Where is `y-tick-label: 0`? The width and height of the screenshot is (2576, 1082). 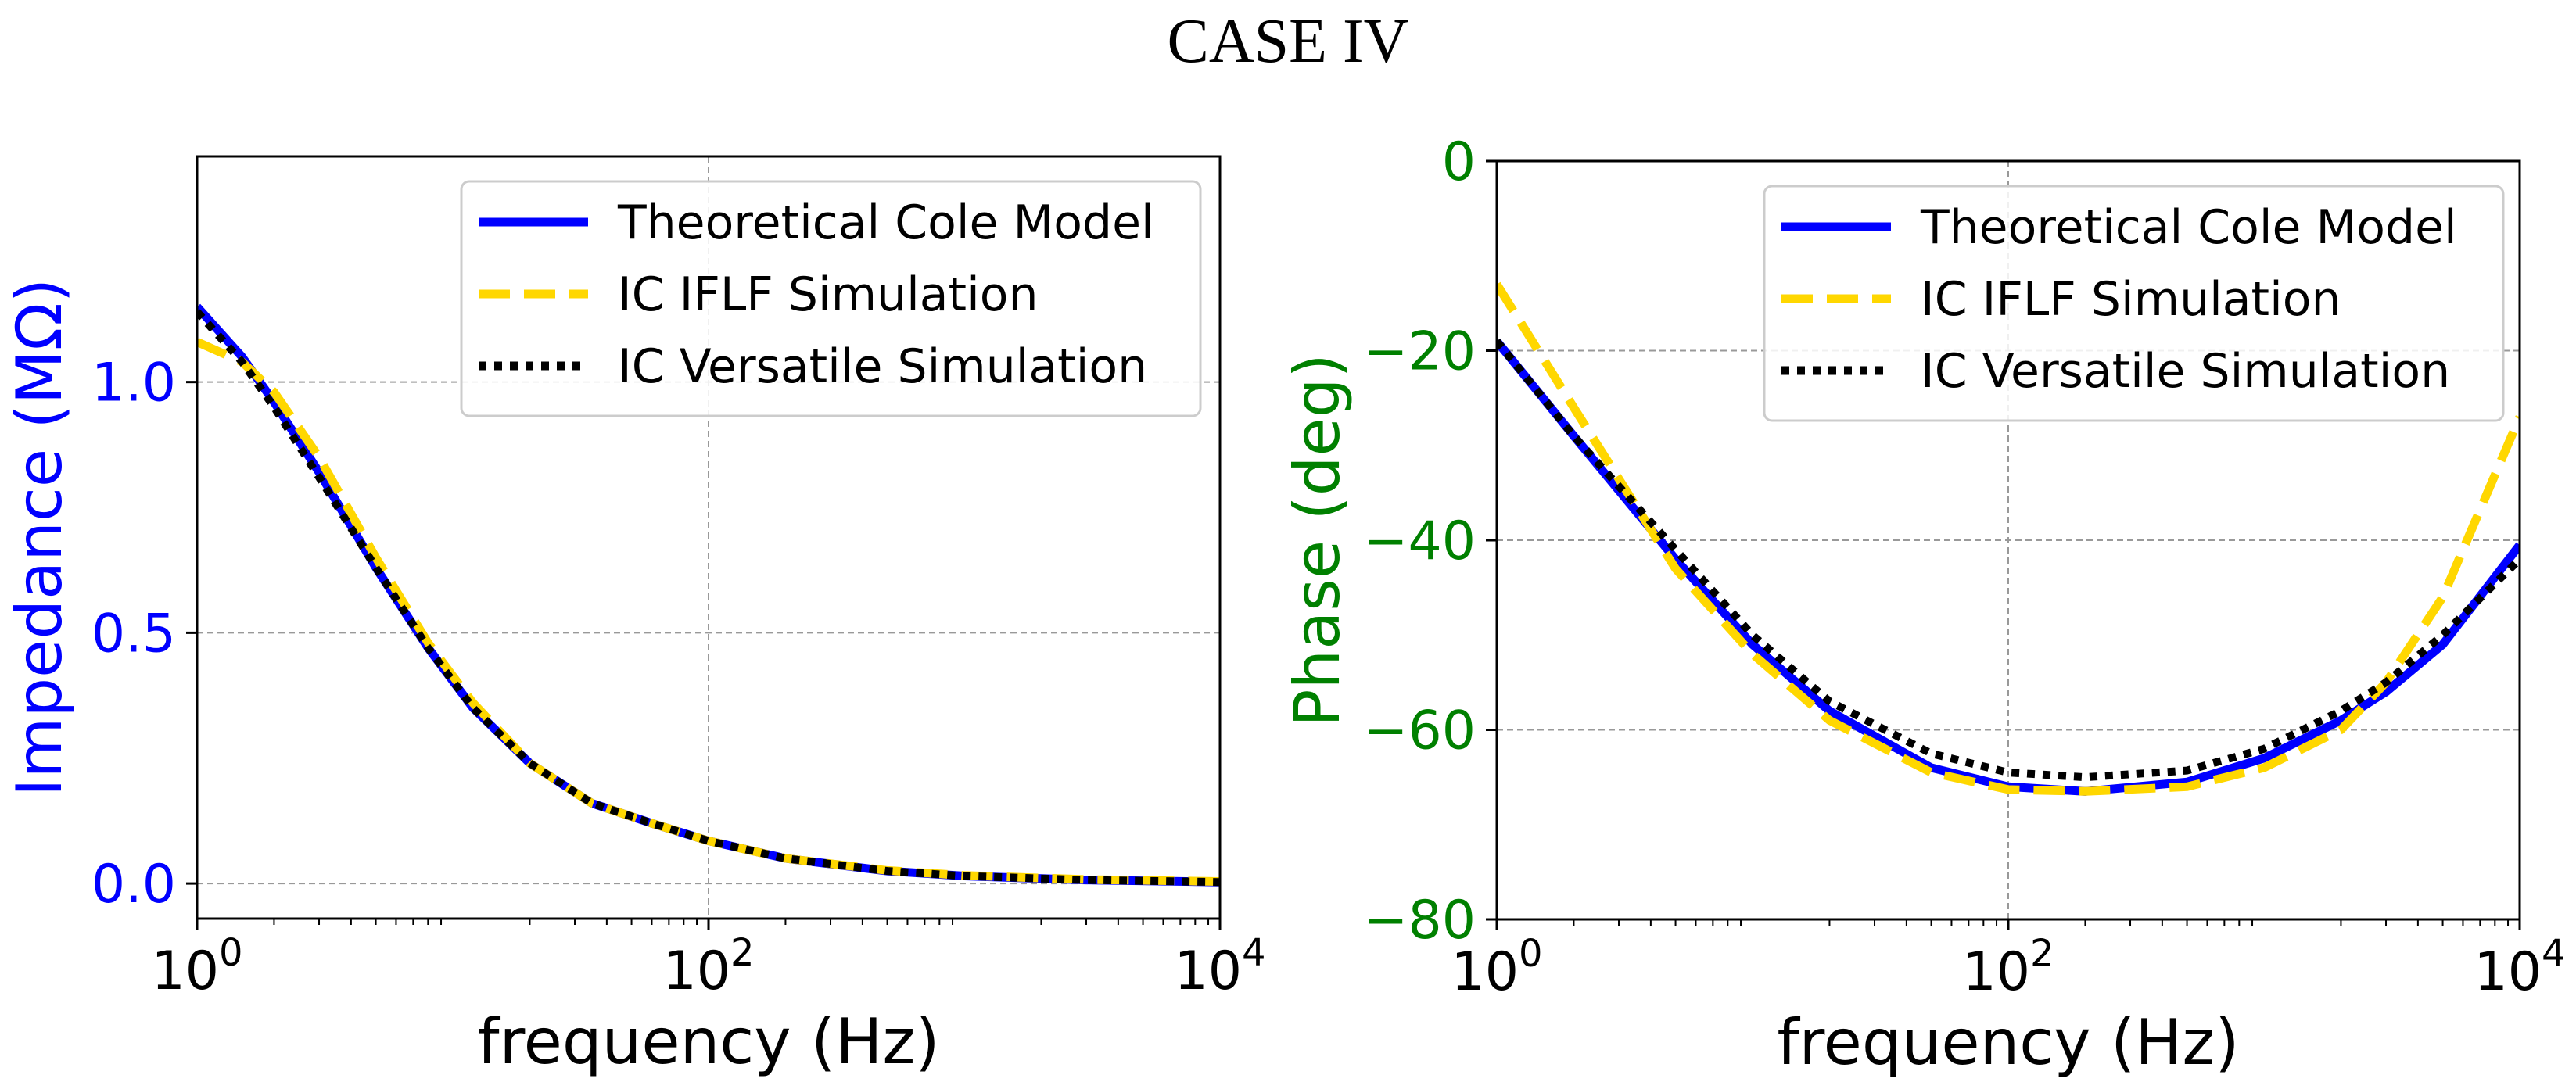
y-tick-label: 0 is located at coordinates (1459, 162).